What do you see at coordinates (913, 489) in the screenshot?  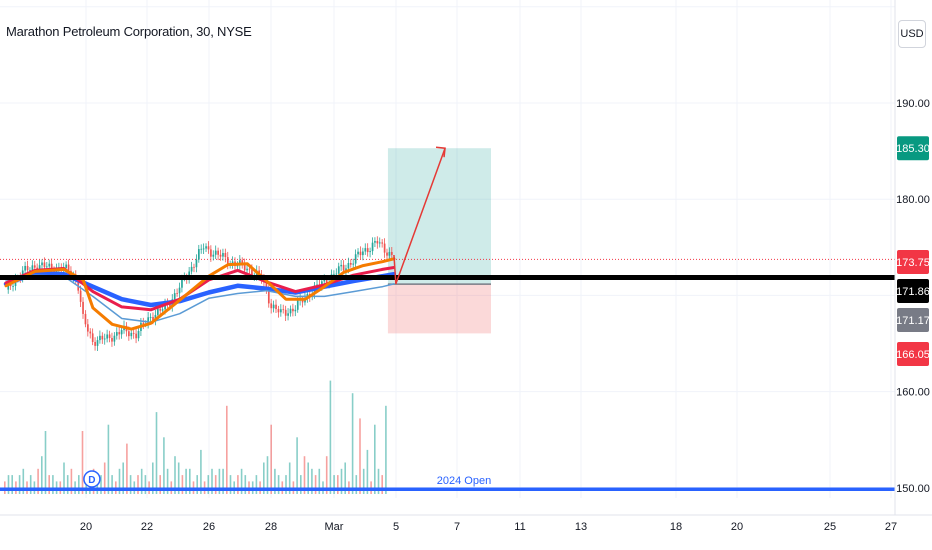 I see `price-axis-tick: 150.00` at bounding box center [913, 489].